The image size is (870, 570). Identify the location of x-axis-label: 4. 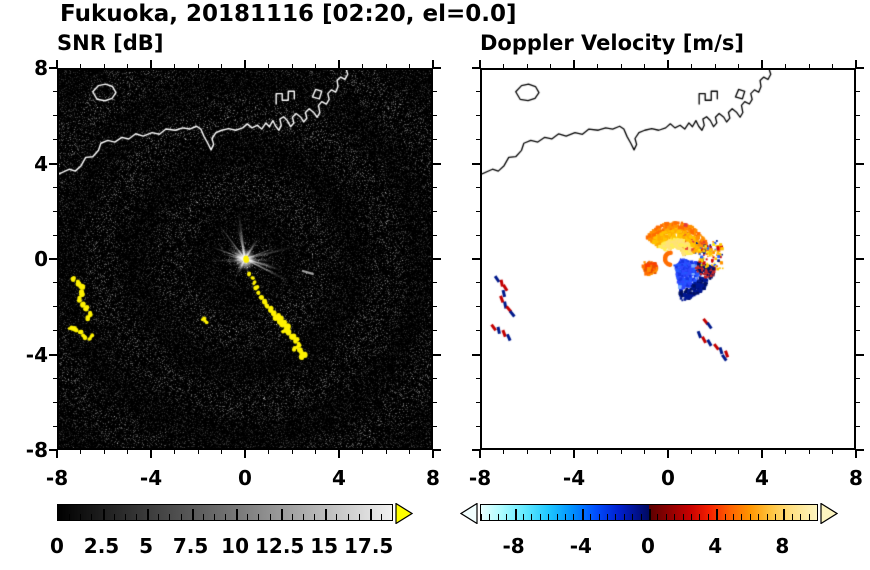
(762, 478).